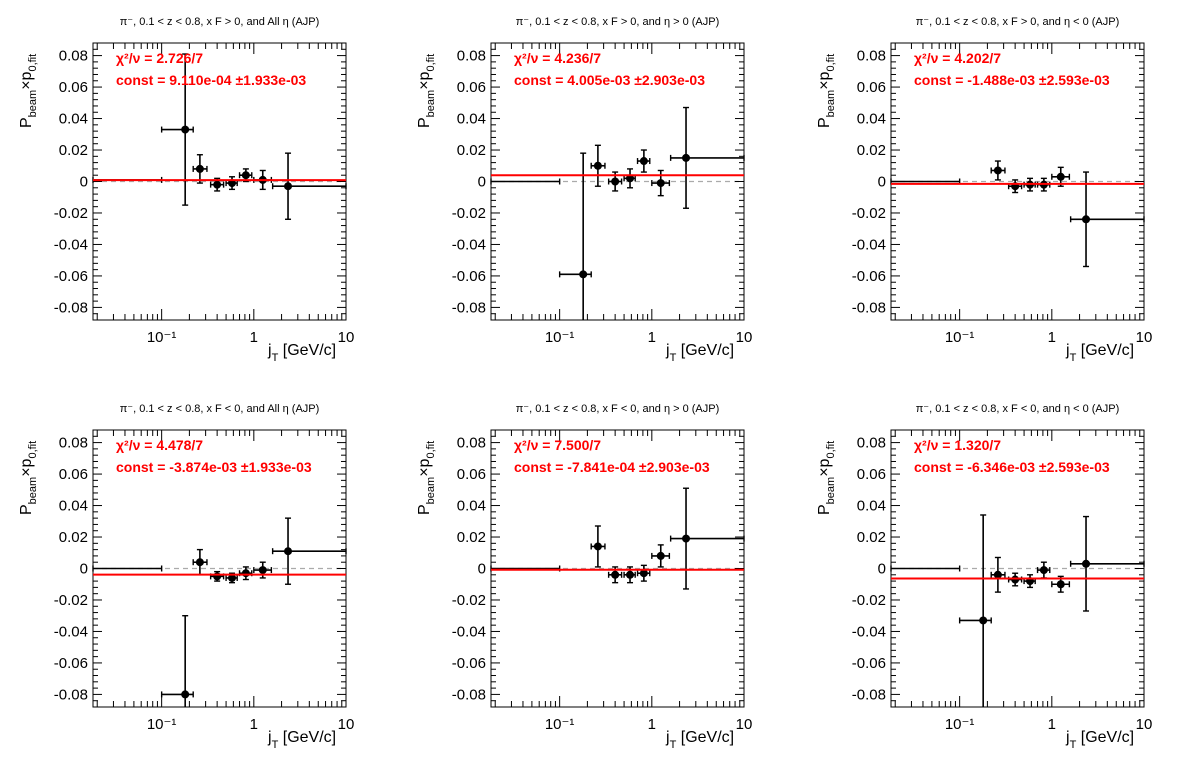 The image size is (1196, 772). I want to click on const-value: -6.346e-03 ±2.593e-03, so click(1038, 467).